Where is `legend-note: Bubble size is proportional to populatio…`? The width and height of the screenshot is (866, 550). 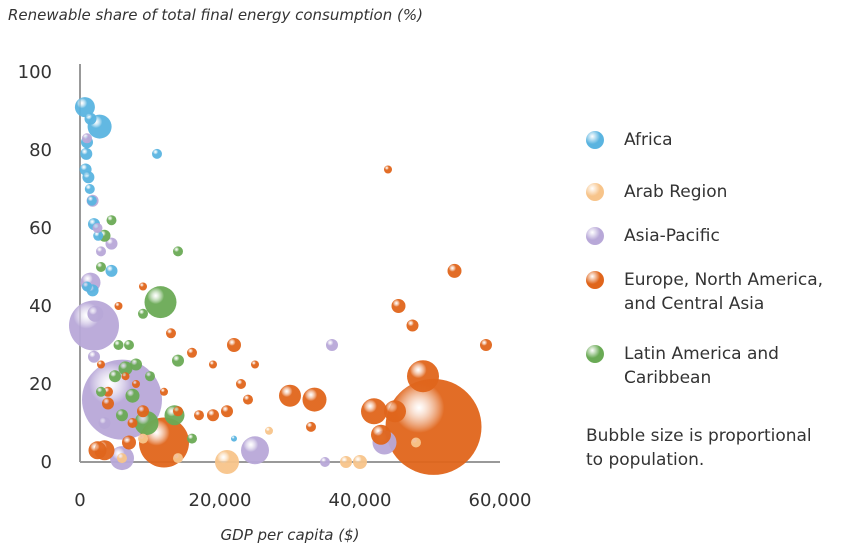 legend-note: Bubble size is proportional to populatio… is located at coordinates (699, 448).